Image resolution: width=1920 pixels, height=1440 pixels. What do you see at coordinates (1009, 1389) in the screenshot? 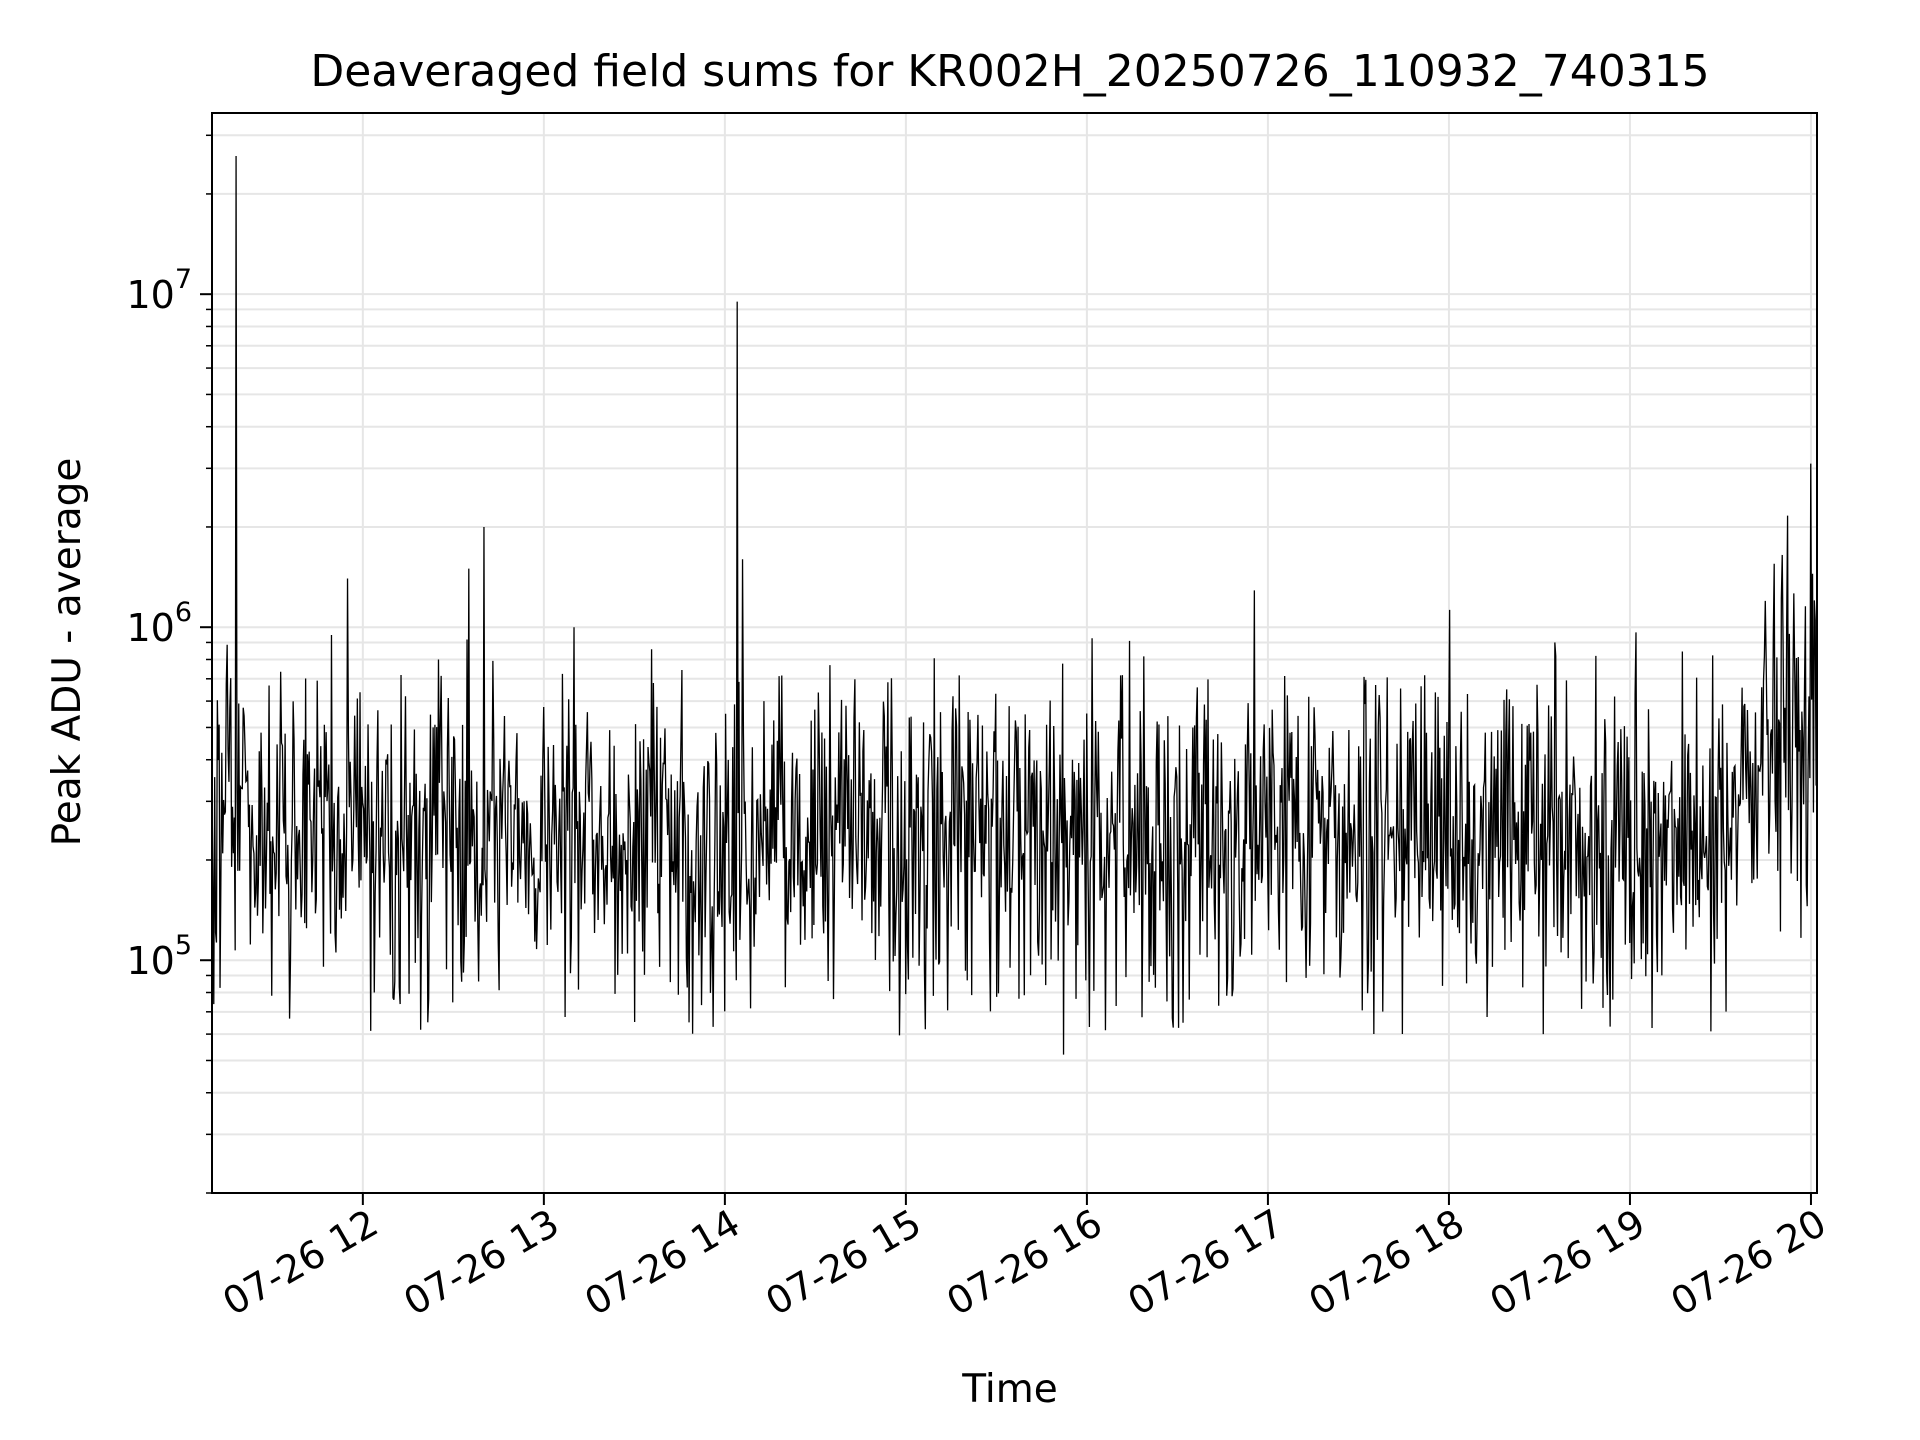
I see `x-axis-label: Time` at bounding box center [1009, 1389].